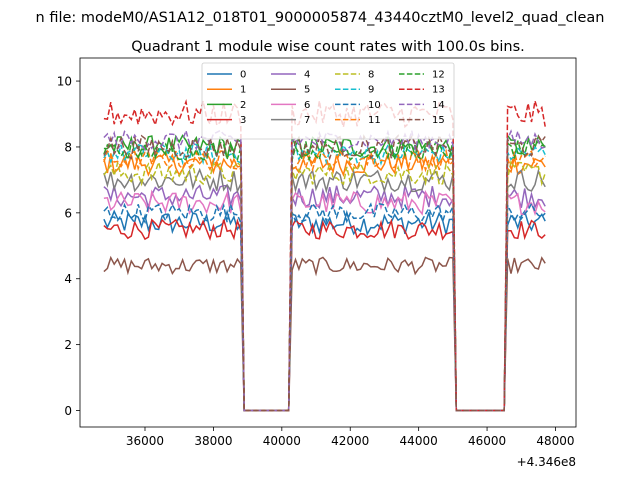  I want to click on x-tick-label: 46000, so click(487, 441).